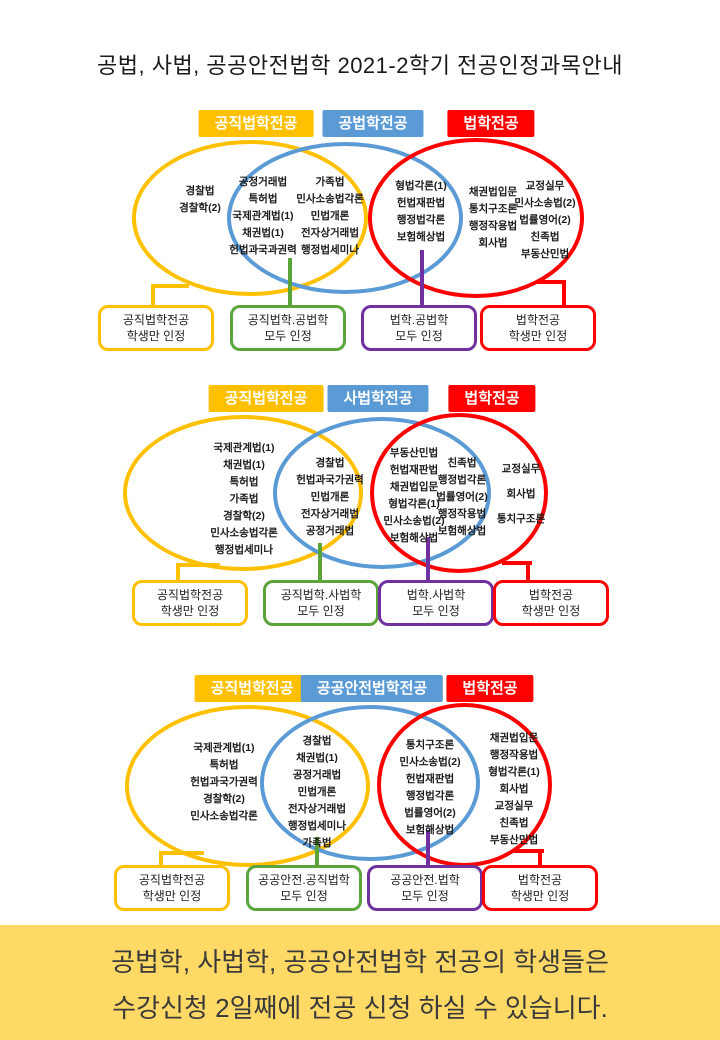 The height and width of the screenshot is (1040, 720). I want to click on label-line1: 공직법학전공, so click(172, 880).